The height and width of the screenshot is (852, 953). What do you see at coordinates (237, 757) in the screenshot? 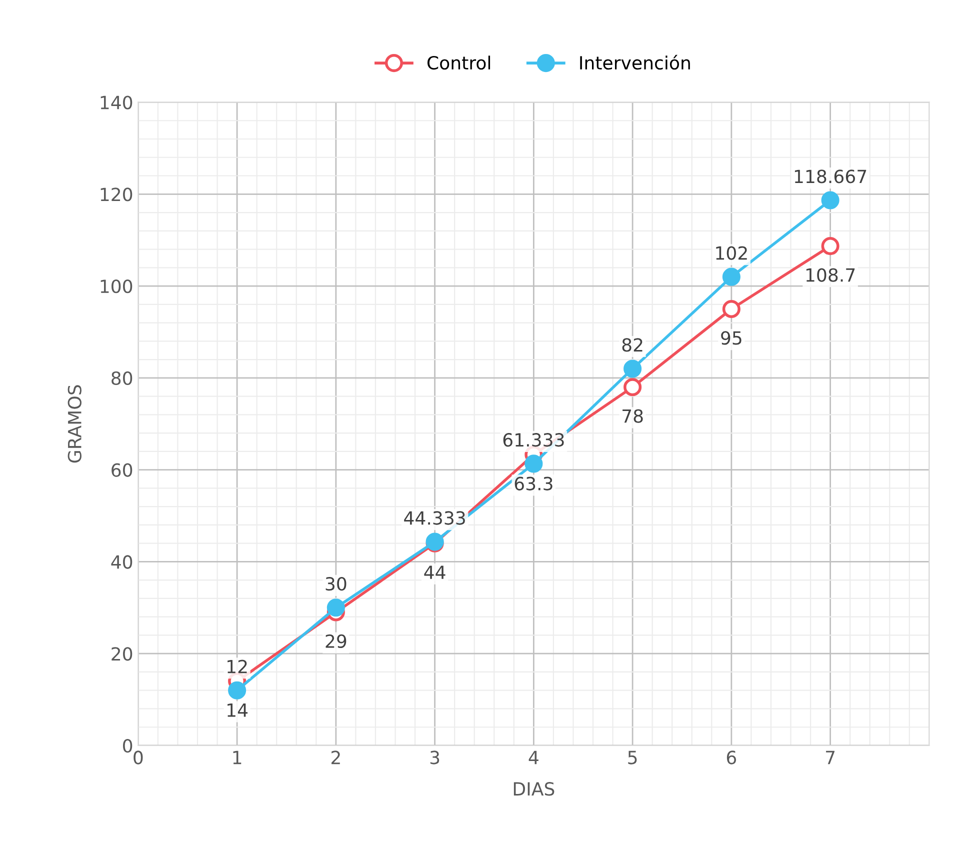
I see `x-tick-label: 1` at bounding box center [237, 757].